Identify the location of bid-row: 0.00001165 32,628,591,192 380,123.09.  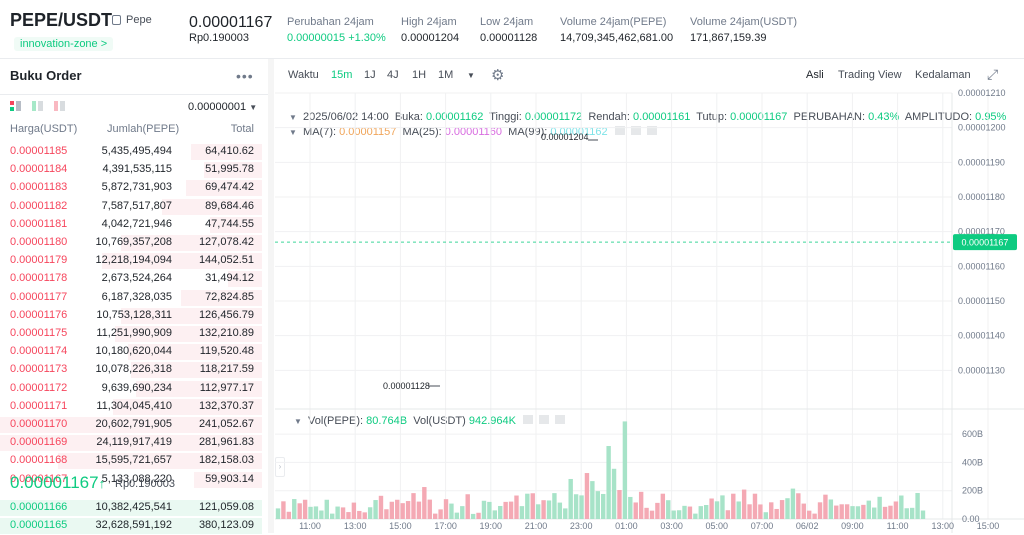
(131, 526).